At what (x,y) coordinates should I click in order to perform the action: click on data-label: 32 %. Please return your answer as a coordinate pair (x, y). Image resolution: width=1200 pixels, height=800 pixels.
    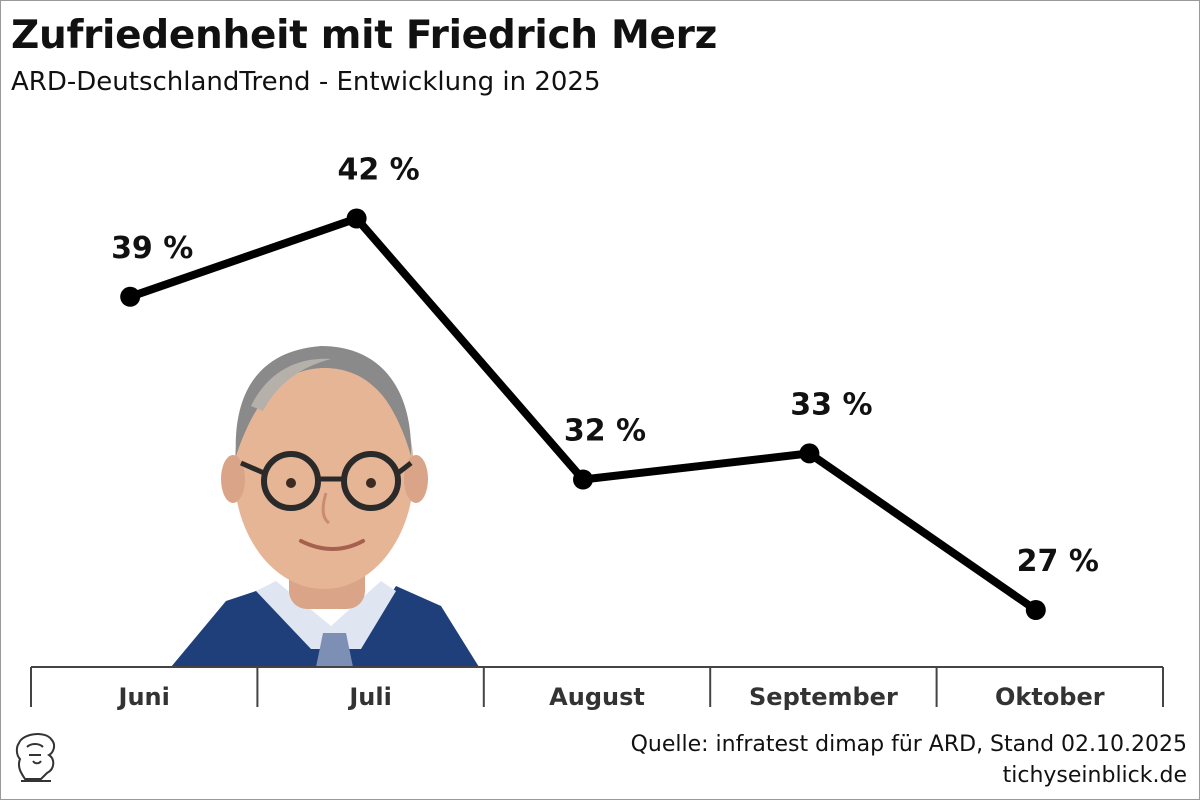
    Looking at the image, I should click on (605, 431).